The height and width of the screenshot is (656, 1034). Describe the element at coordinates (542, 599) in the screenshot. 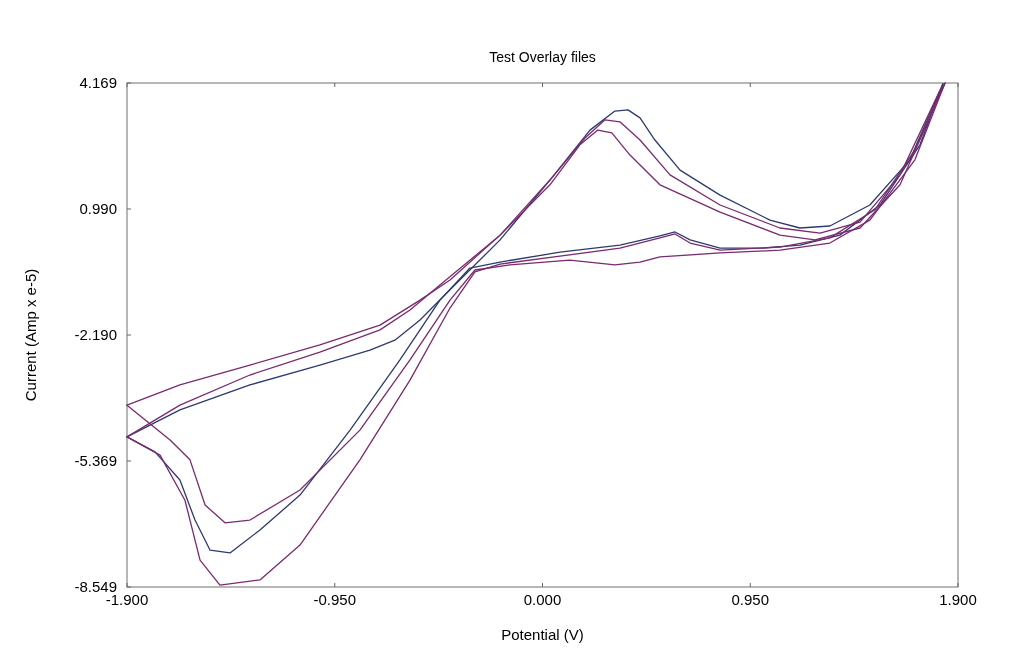

I see `x-tick-label: 0.000` at that location.